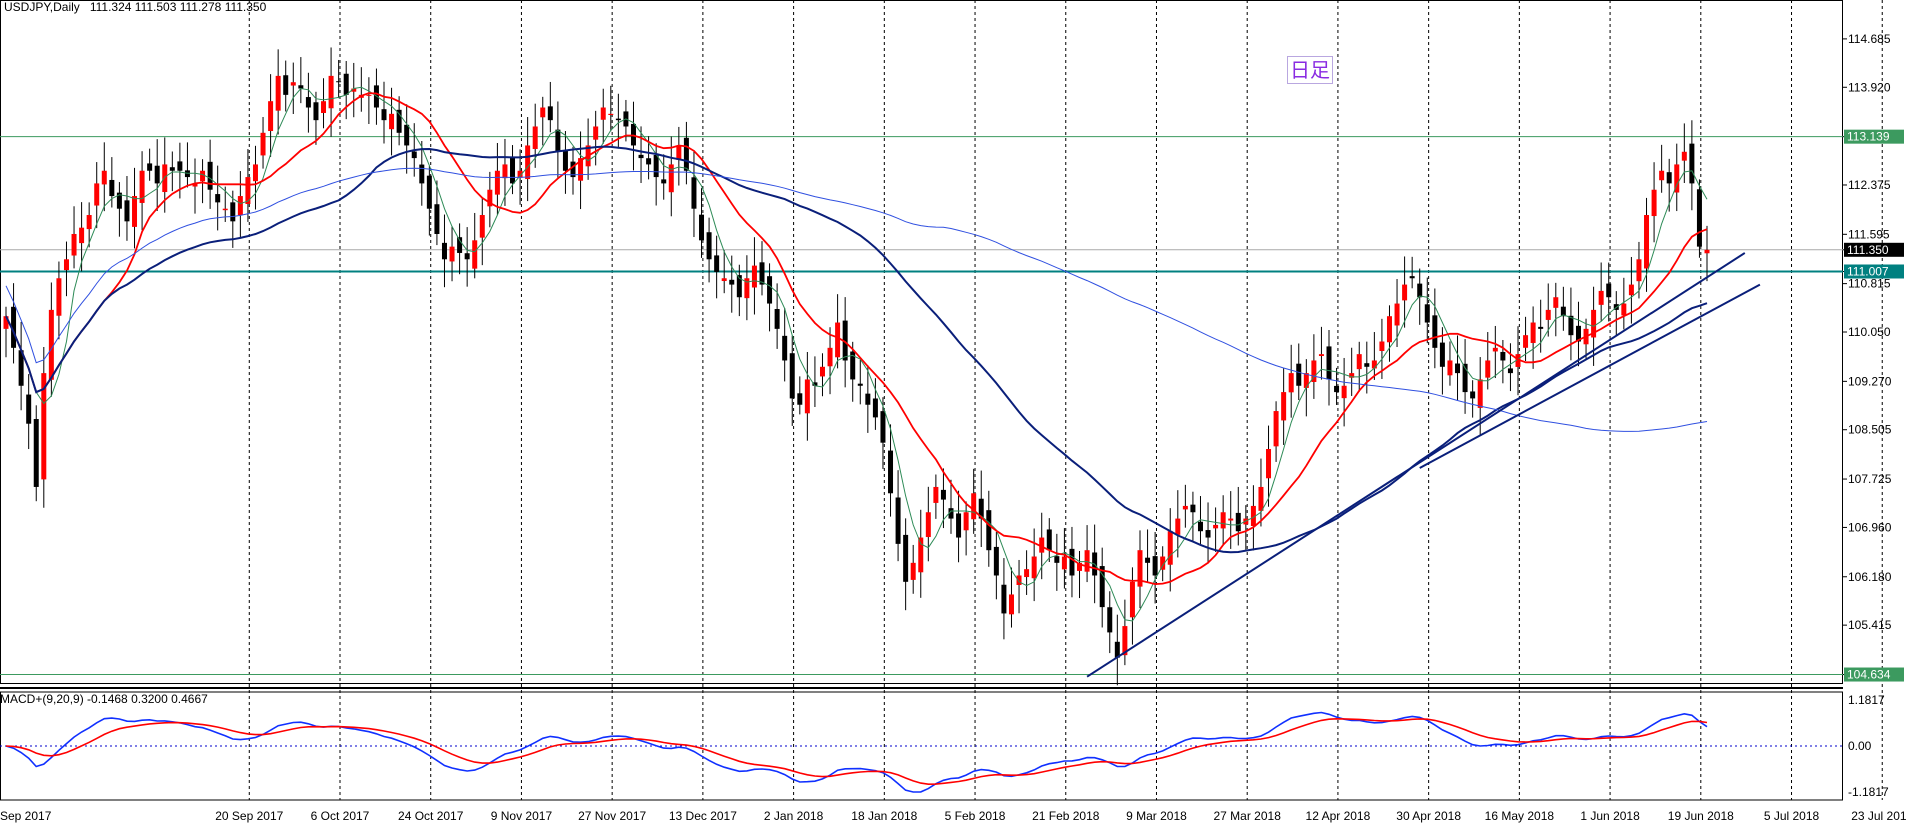 This screenshot has width=1906, height=826. Describe the element at coordinates (200, 7) in the screenshot. I see `ohlc-low: 111.278` at that location.